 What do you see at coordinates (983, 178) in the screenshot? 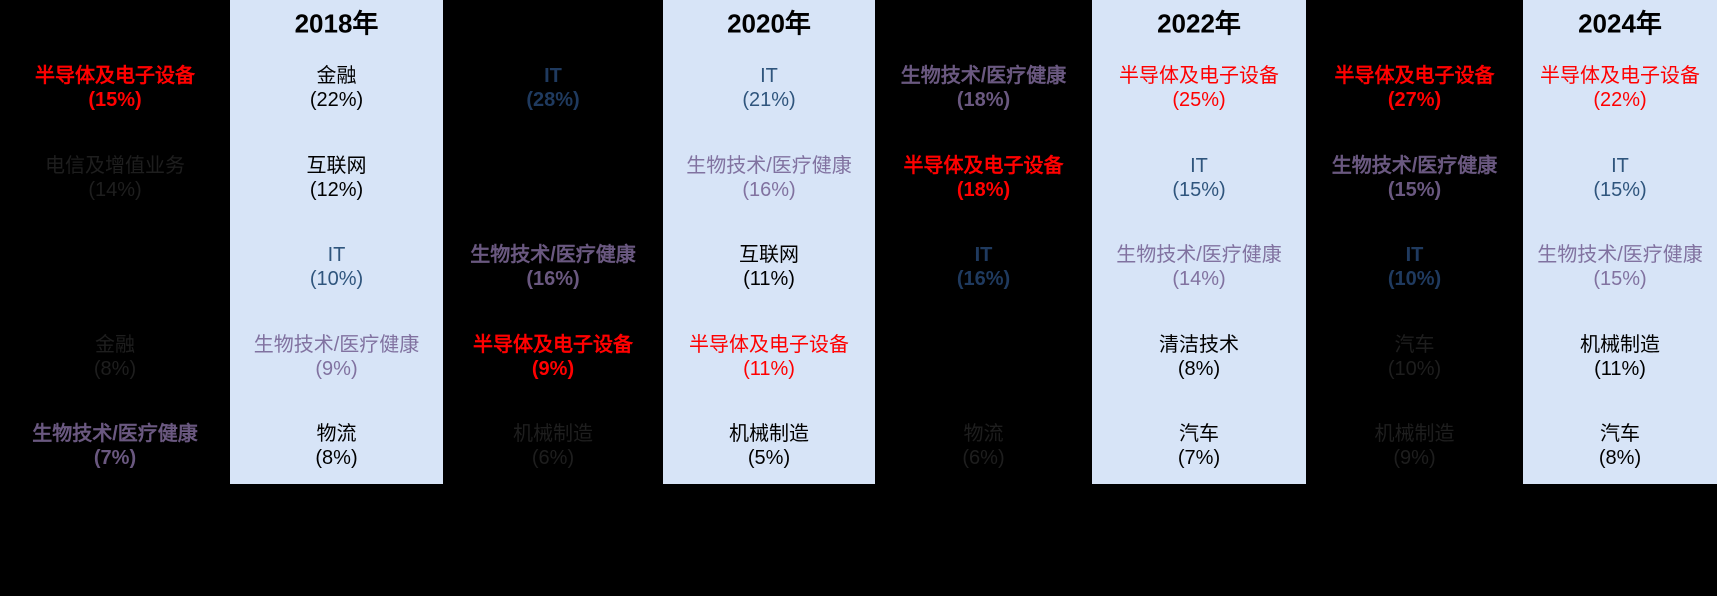
I see `industry-cell: 半导体及电子设备 (18%)` at bounding box center [983, 178].